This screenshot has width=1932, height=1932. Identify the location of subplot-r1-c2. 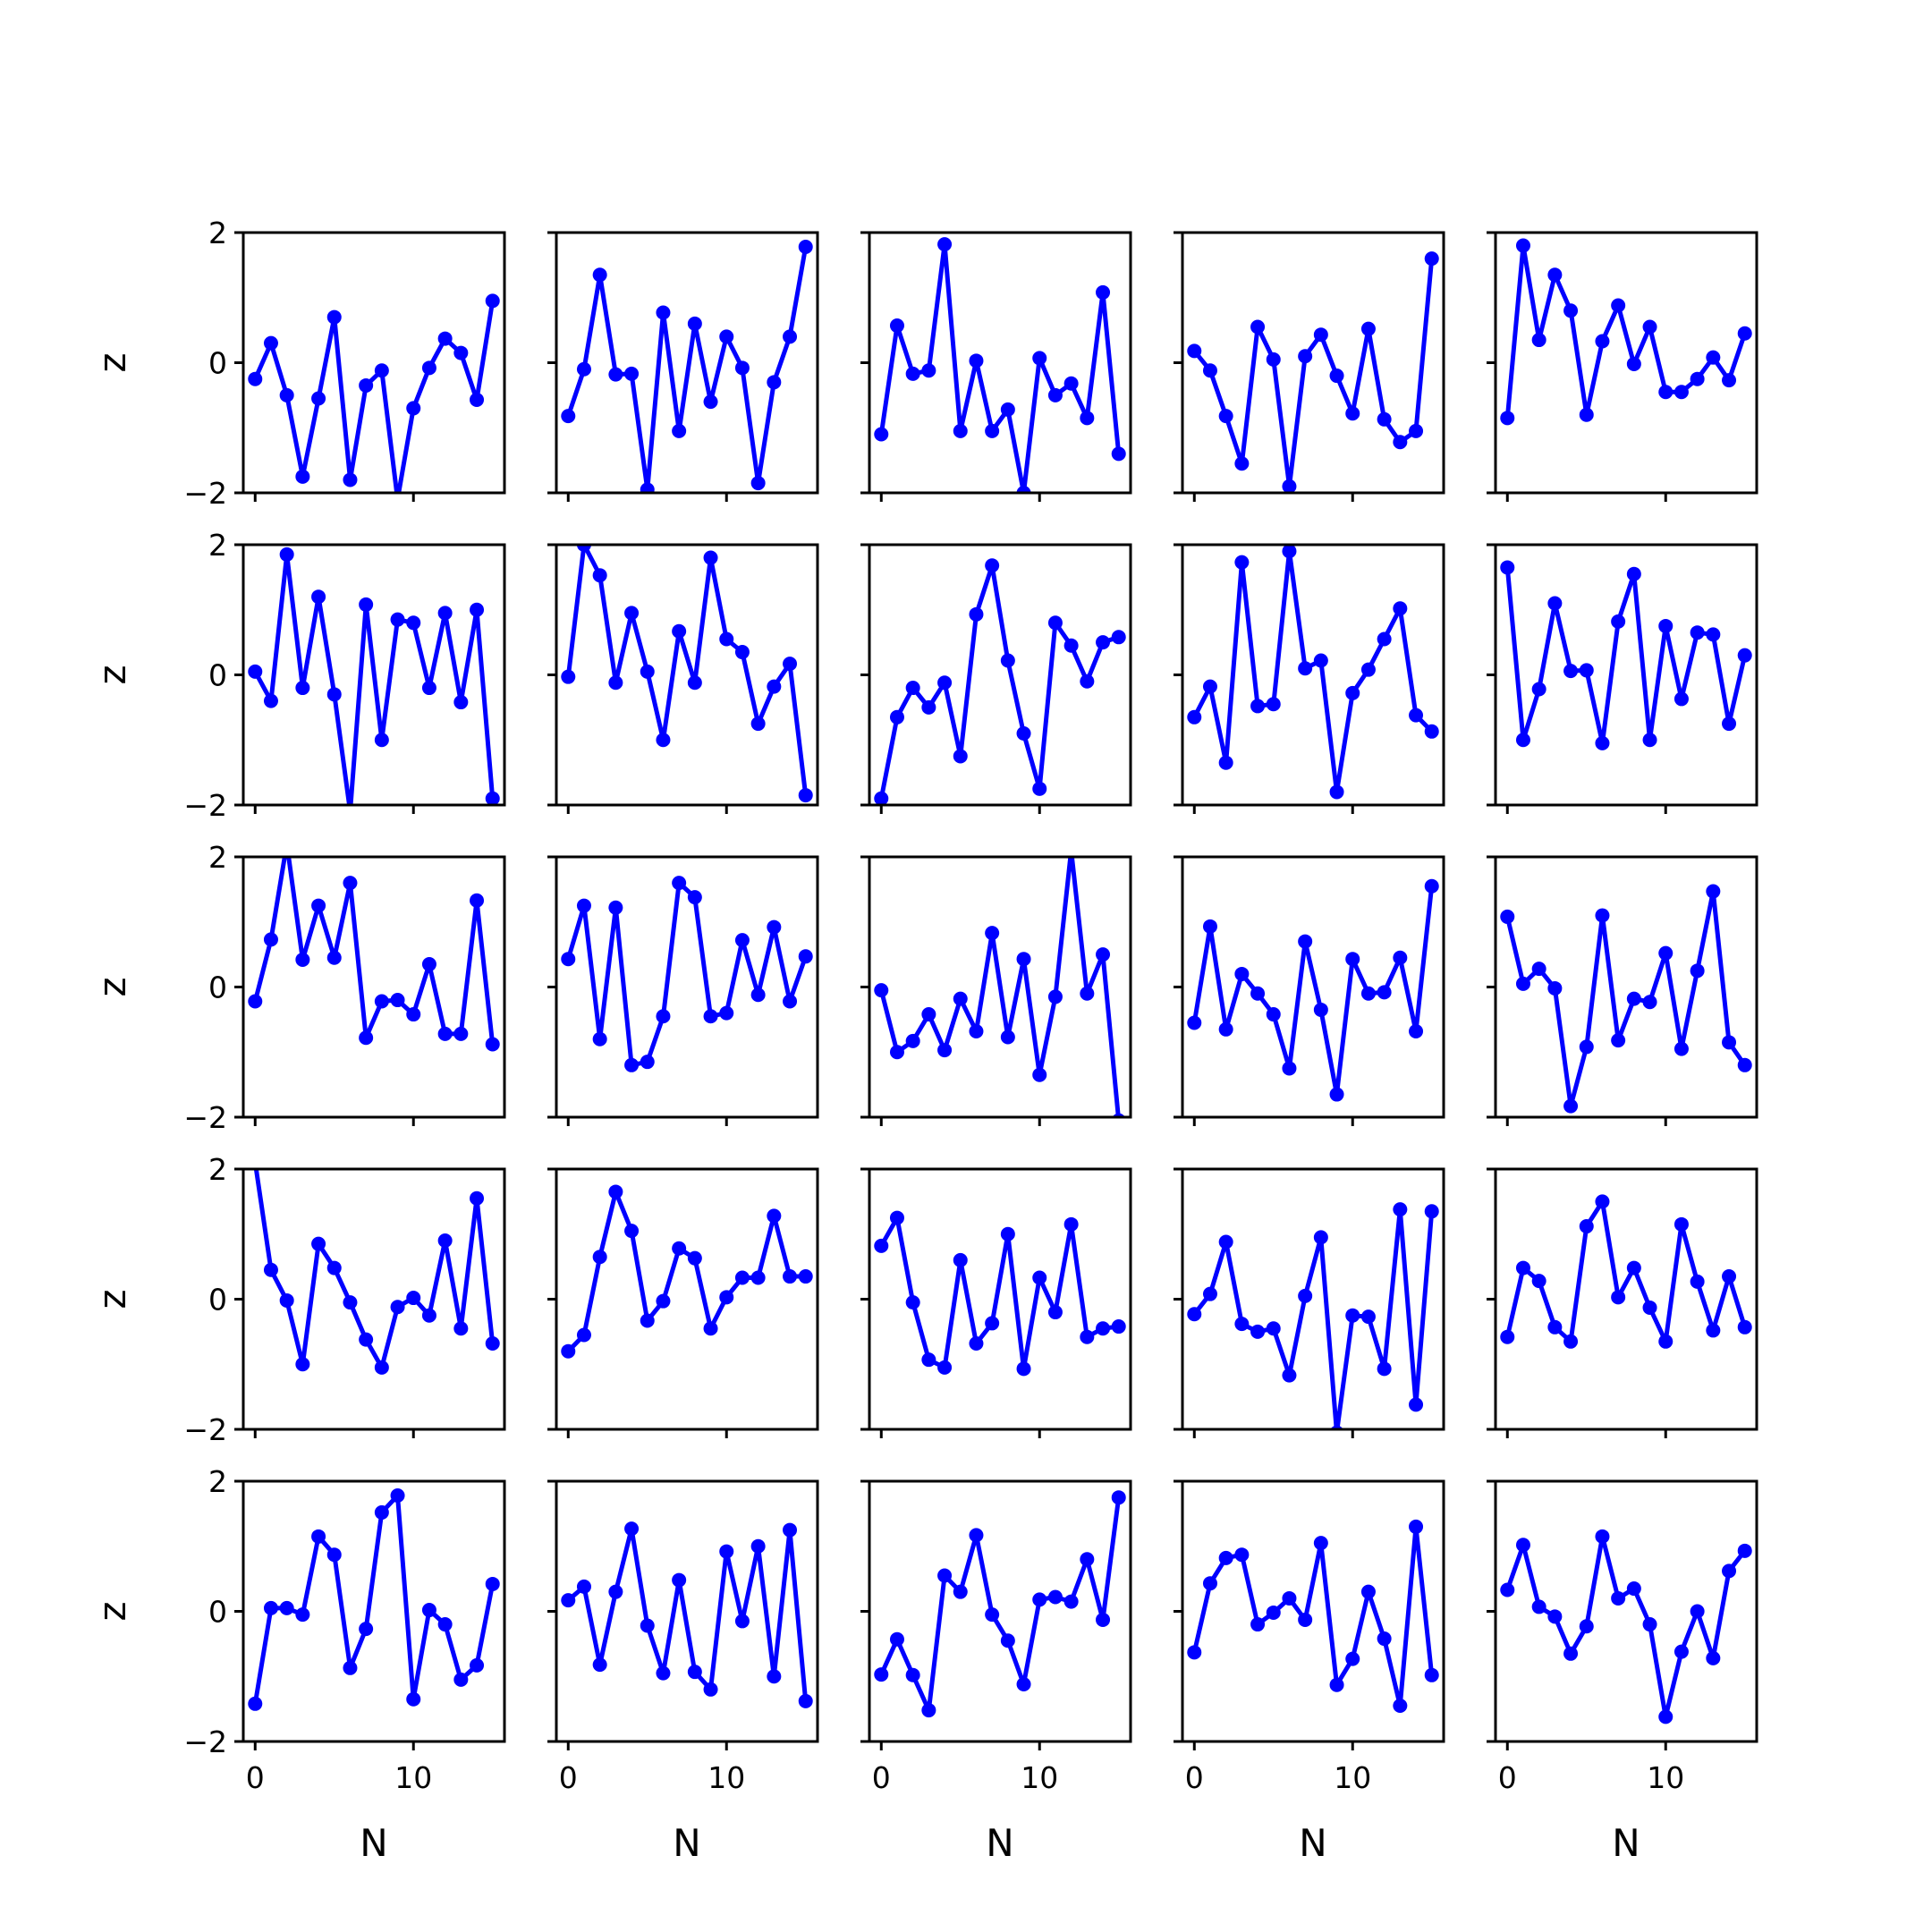
(683, 366).